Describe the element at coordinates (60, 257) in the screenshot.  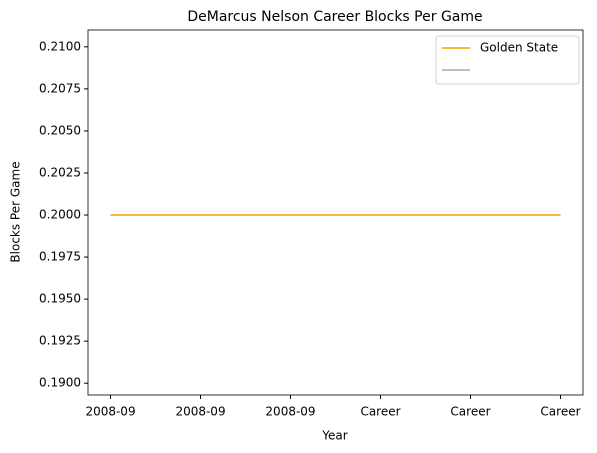
I see `y-tick-label: 0.1975` at that location.